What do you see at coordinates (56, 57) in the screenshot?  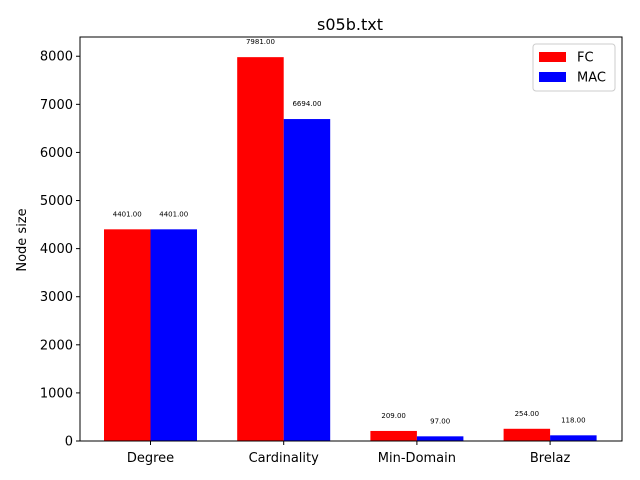 I see `y-tick-label: 8000` at bounding box center [56, 57].